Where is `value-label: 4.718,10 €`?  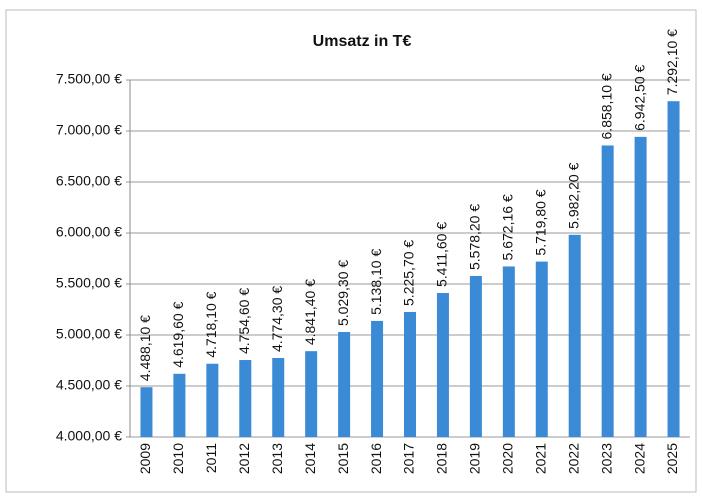 value-label: 4.718,10 € is located at coordinates (211, 324).